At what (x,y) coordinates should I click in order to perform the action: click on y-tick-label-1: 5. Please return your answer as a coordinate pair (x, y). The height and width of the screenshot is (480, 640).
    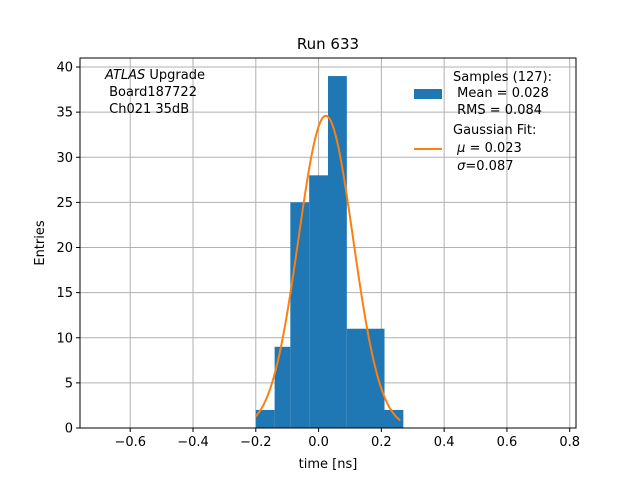
    Looking at the image, I should click on (69, 383).